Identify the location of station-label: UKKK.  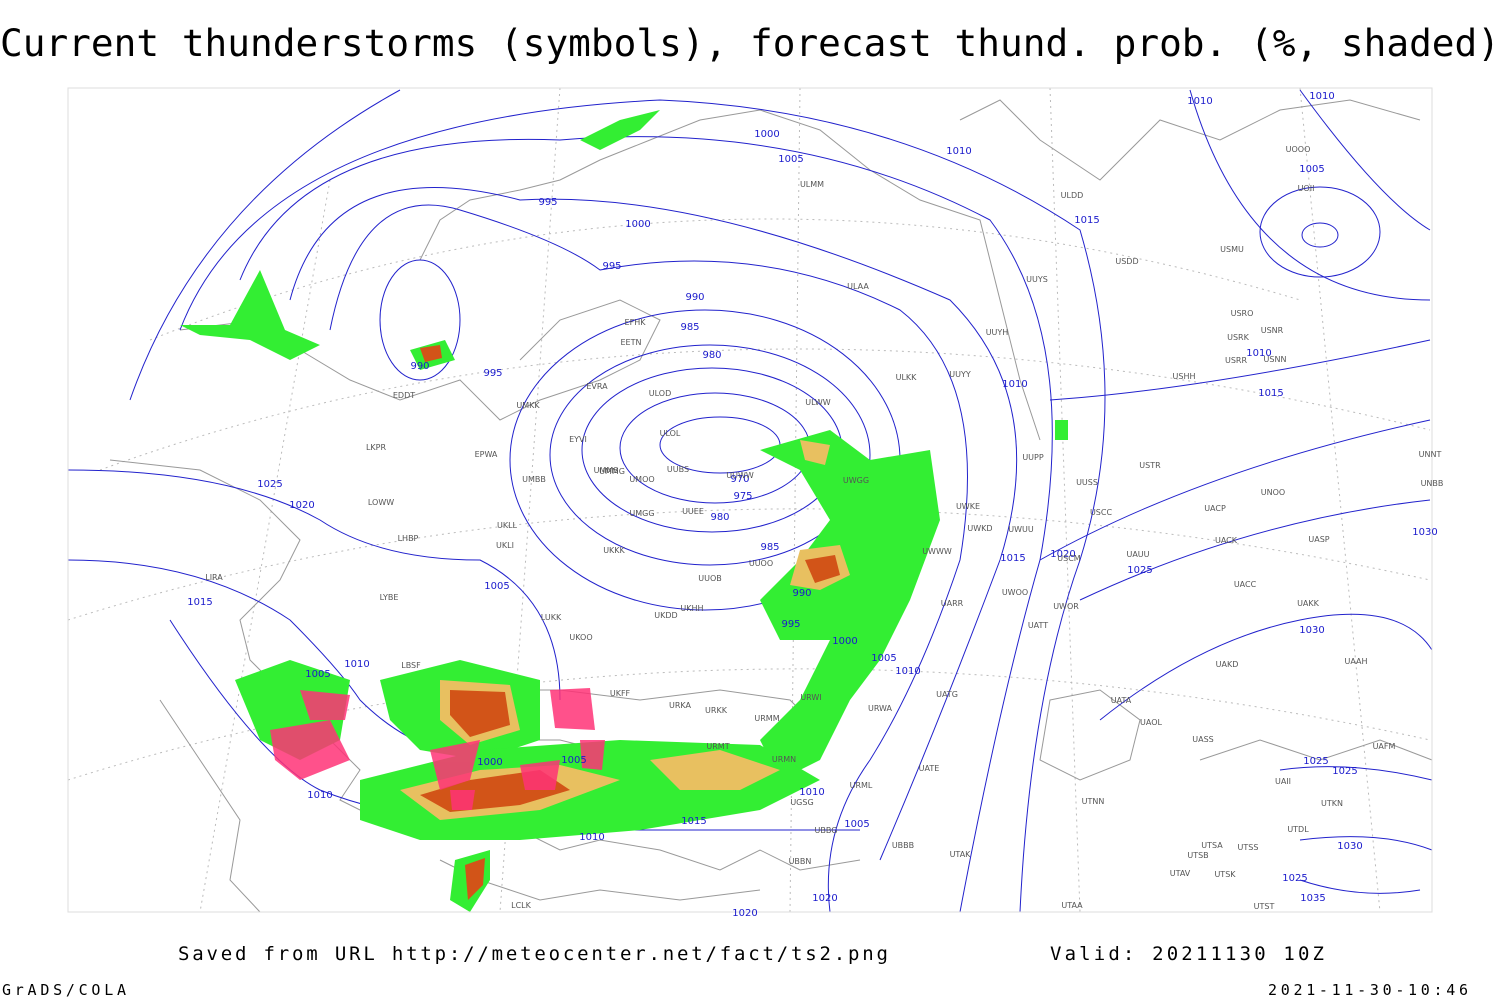
(614, 550).